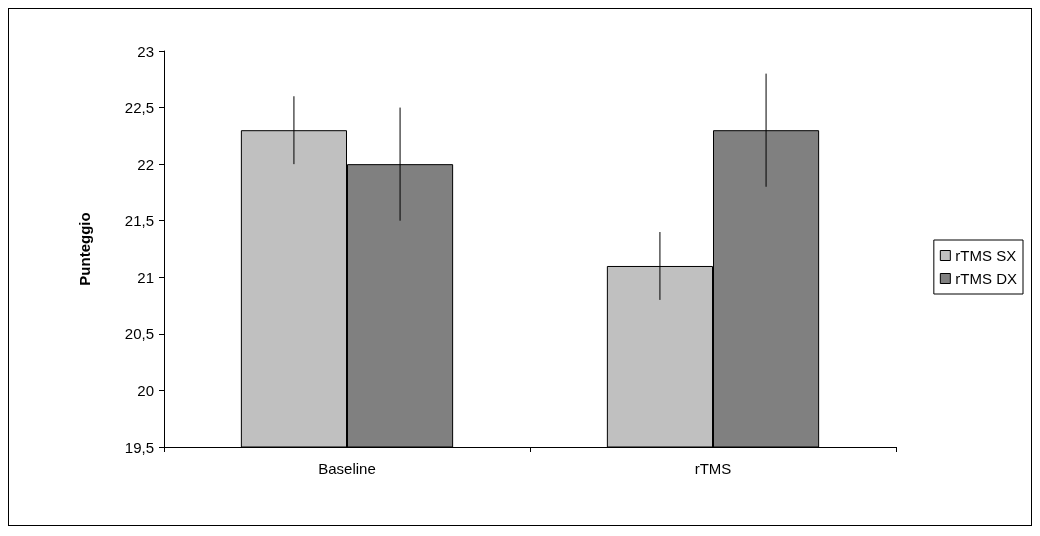 Image resolution: width=1040 pixels, height=536 pixels. Describe the element at coordinates (145, 390) in the screenshot. I see `y-tick-label: 20` at that location.